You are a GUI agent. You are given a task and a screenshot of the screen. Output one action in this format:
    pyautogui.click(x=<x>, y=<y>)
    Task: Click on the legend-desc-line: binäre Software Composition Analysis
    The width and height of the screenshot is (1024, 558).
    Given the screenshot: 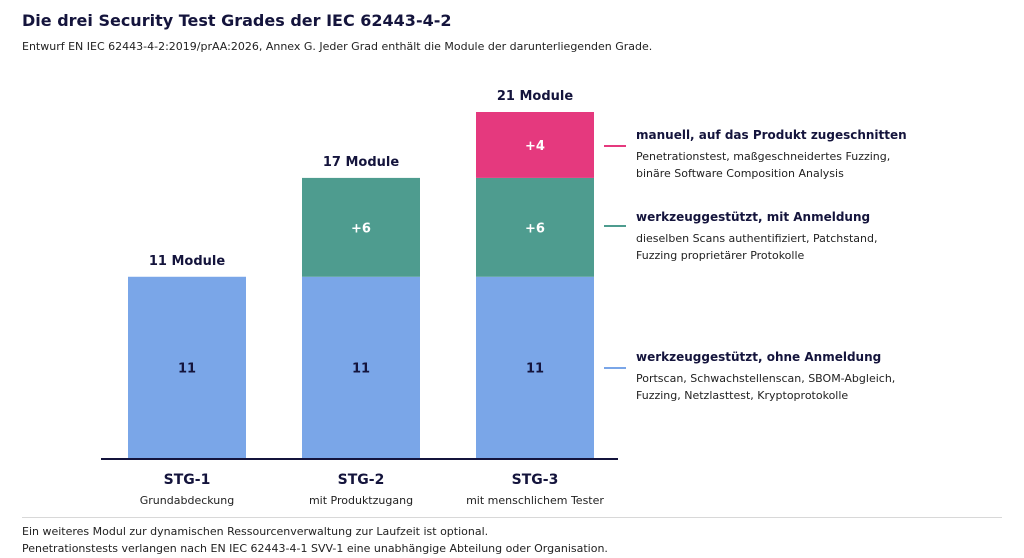 What is the action you would take?
    pyautogui.click(x=740, y=173)
    